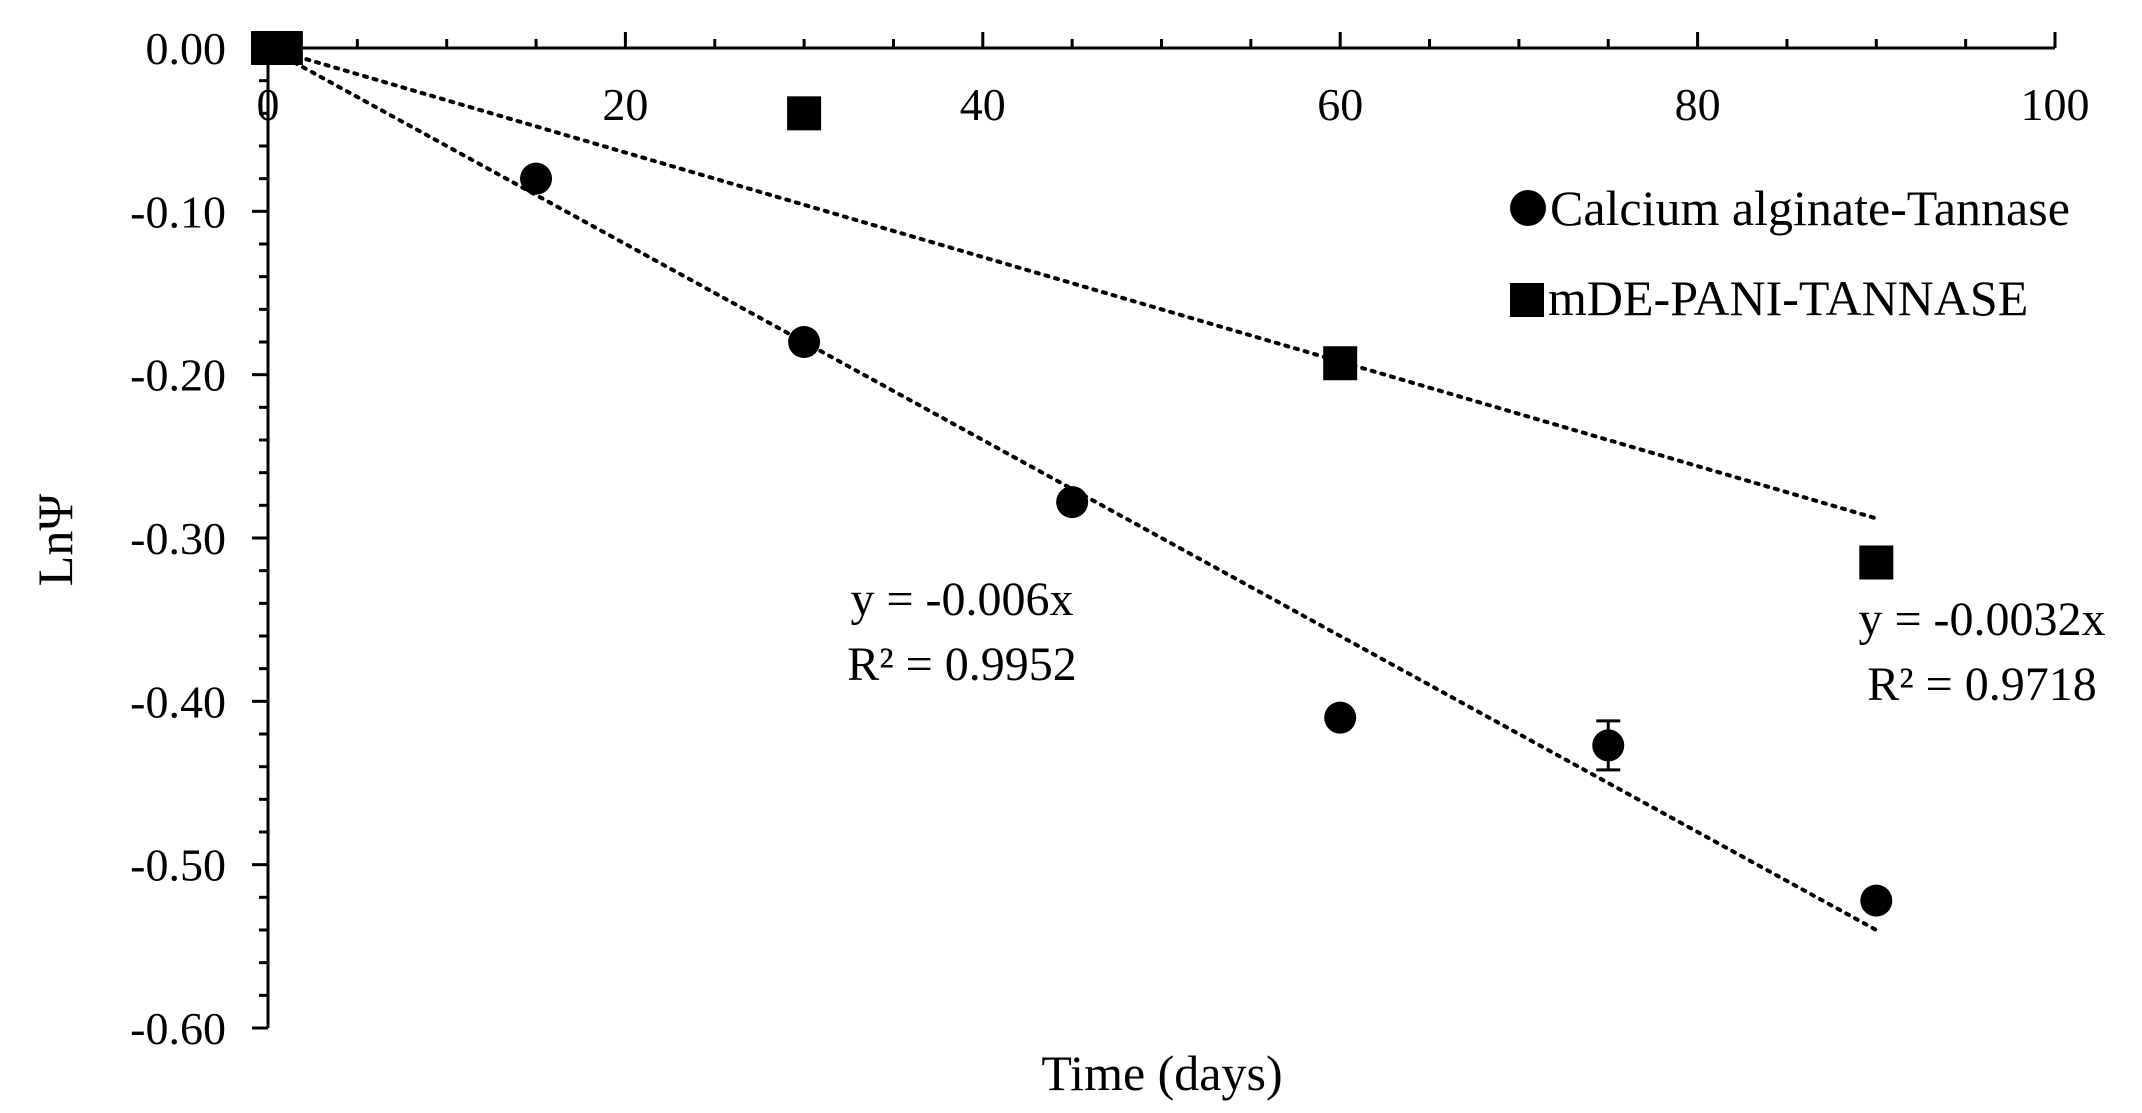 The height and width of the screenshot is (1113, 2142). I want to click on x-axis-title: Time (days), so click(1161, 1073).